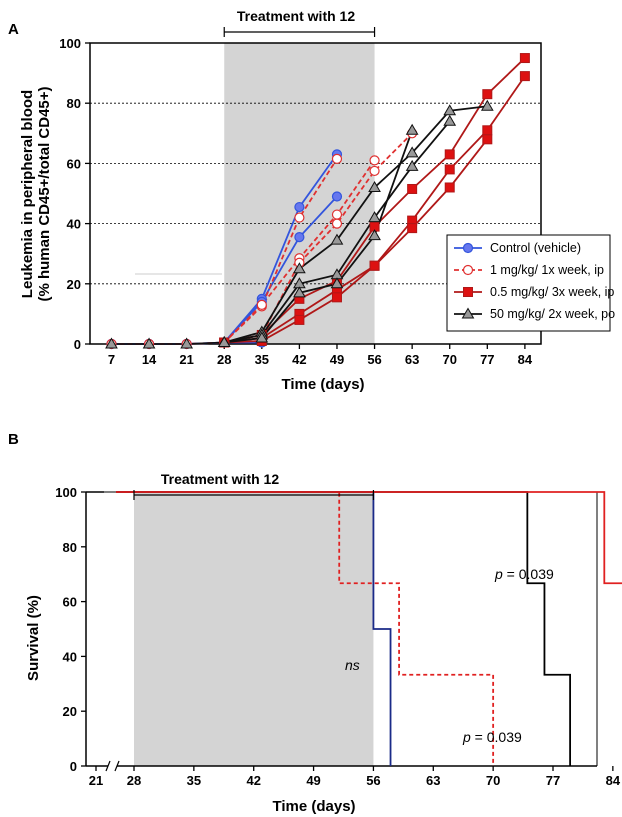 The width and height of the screenshot is (622, 817). What do you see at coordinates (299, 268) in the screenshot?
I see `marker-s9-p5` at bounding box center [299, 268].